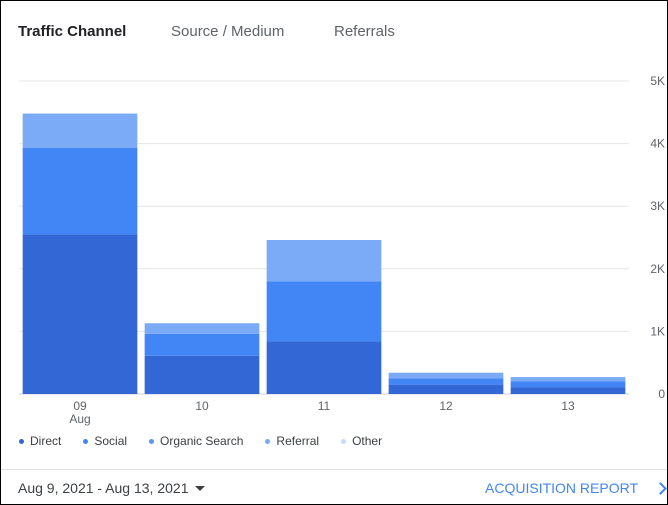  What do you see at coordinates (657, 269) in the screenshot?
I see `y-tick-label: 2K` at bounding box center [657, 269].